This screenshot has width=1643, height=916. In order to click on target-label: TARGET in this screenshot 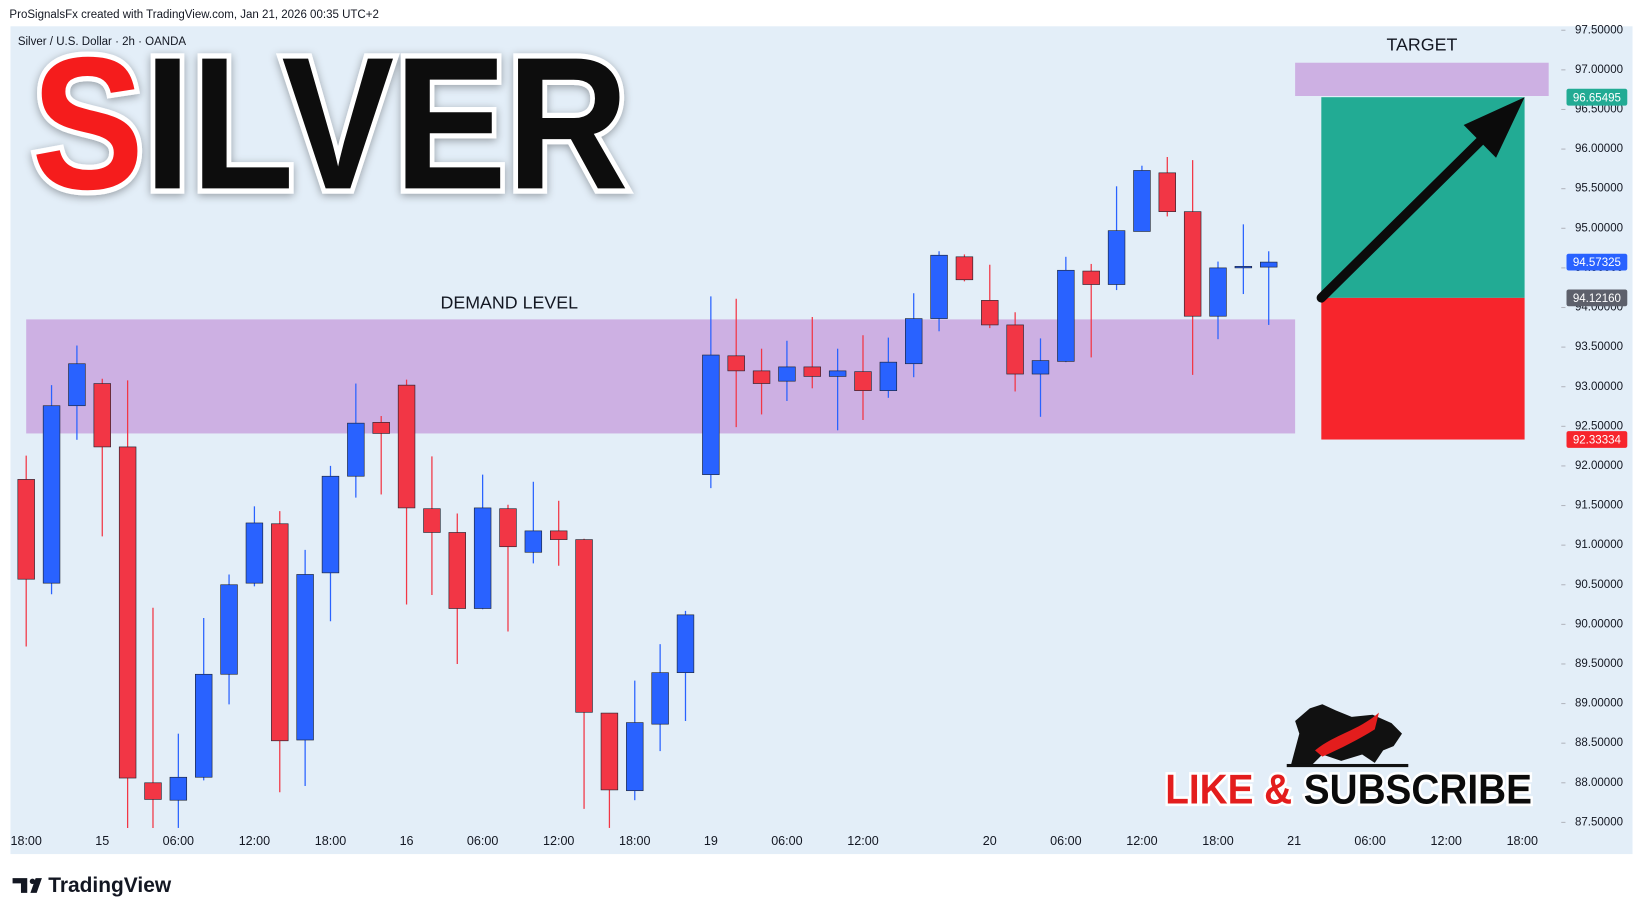, I will do `click(1421, 45)`.